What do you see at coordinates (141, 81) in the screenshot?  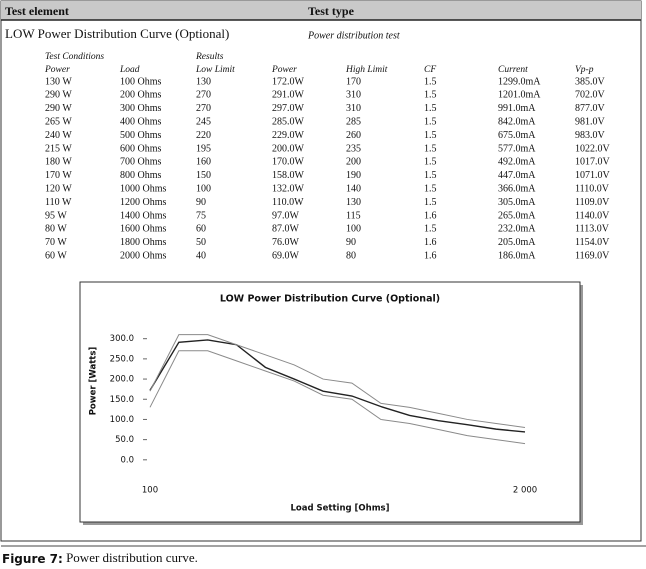 I see `cell: 100 Ohms` at bounding box center [141, 81].